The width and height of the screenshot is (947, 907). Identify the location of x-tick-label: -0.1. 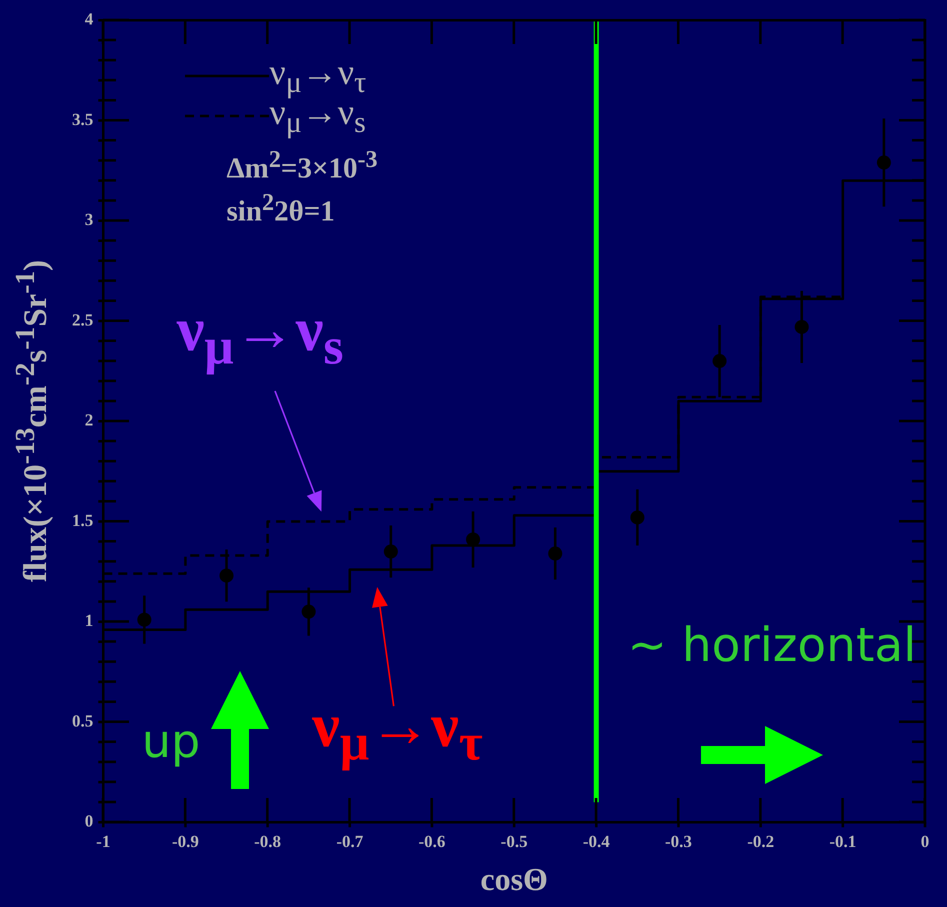
(842, 841).